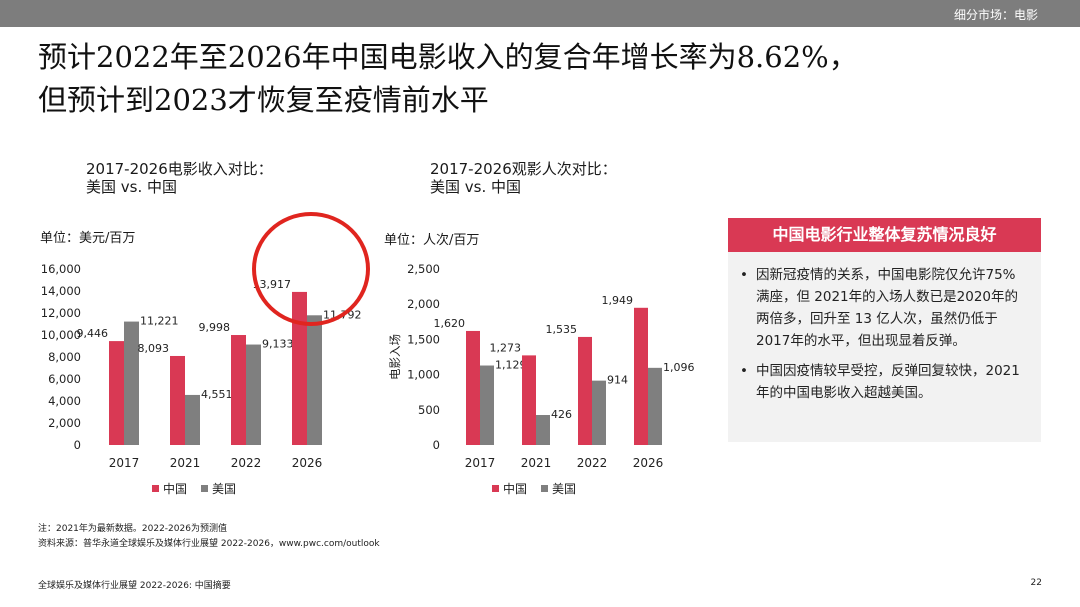  What do you see at coordinates (448, 57) in the screenshot?
I see `title-line-1: 预计2022年至2026年中国电影收入的复合年增长率为8.62%，` at bounding box center [448, 57].